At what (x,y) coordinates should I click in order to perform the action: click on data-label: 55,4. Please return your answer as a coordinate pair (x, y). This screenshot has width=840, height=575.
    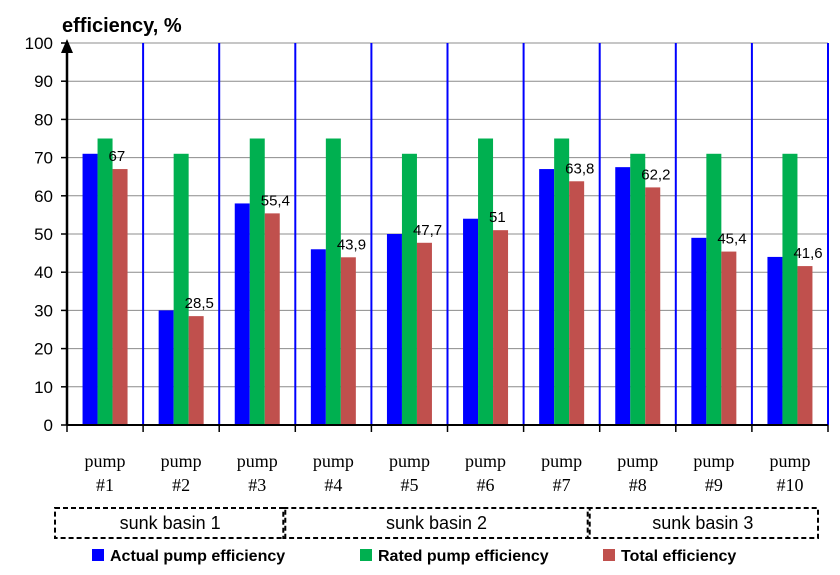
    Looking at the image, I should click on (275, 200).